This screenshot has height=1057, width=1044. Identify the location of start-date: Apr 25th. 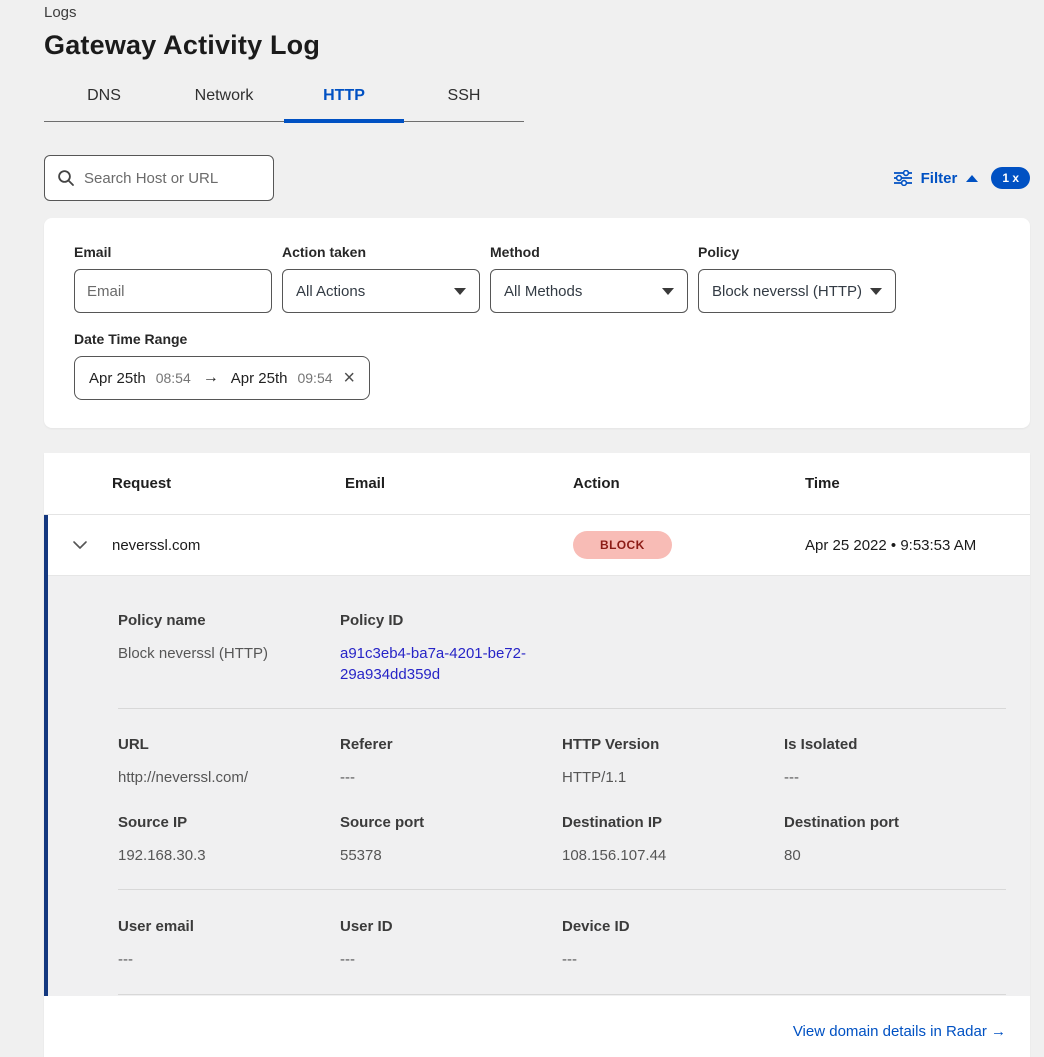
(117, 378).